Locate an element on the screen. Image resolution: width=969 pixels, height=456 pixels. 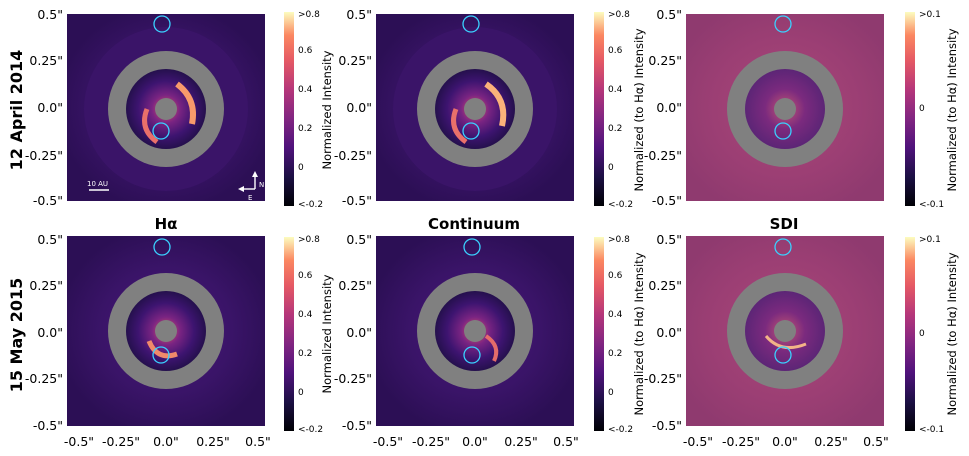
compass-north-label: N is located at coordinates (261, 185).